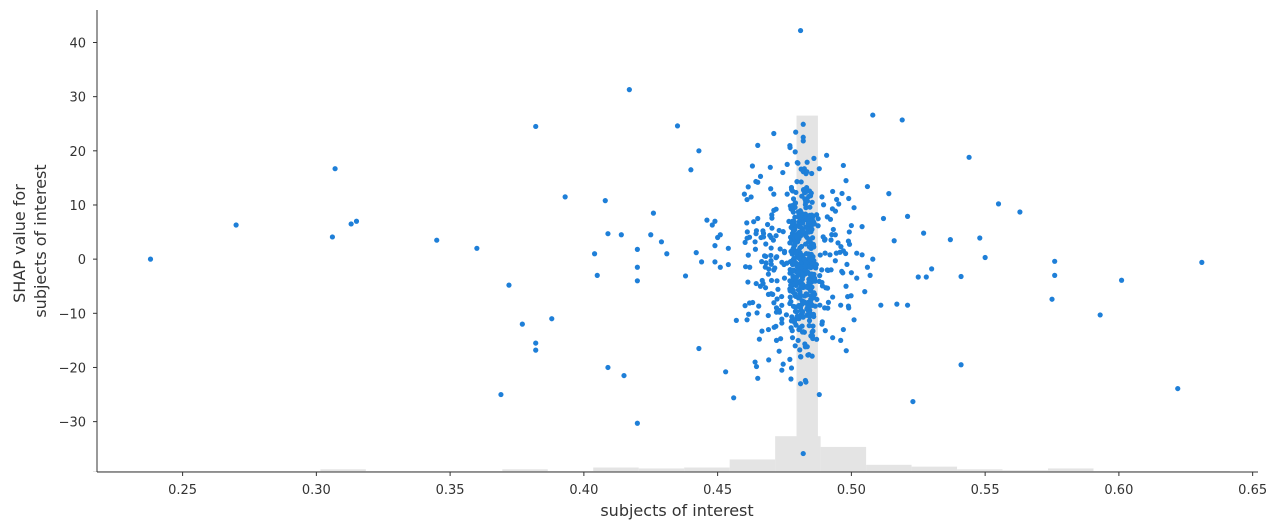  Describe the element at coordinates (72, 368) in the screenshot. I see `y-tick-label: −20` at that location.